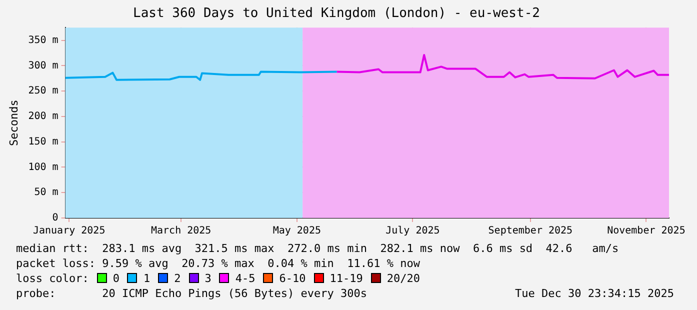 The width and height of the screenshot is (697, 310). Describe the element at coordinates (317, 248) in the screenshot. I see `text: median rtt: 283.1 ms avg 321.5 ms max 272.0 ms min 282.1 ms now 6.6 ms sd 42.6 am/s` at that location.